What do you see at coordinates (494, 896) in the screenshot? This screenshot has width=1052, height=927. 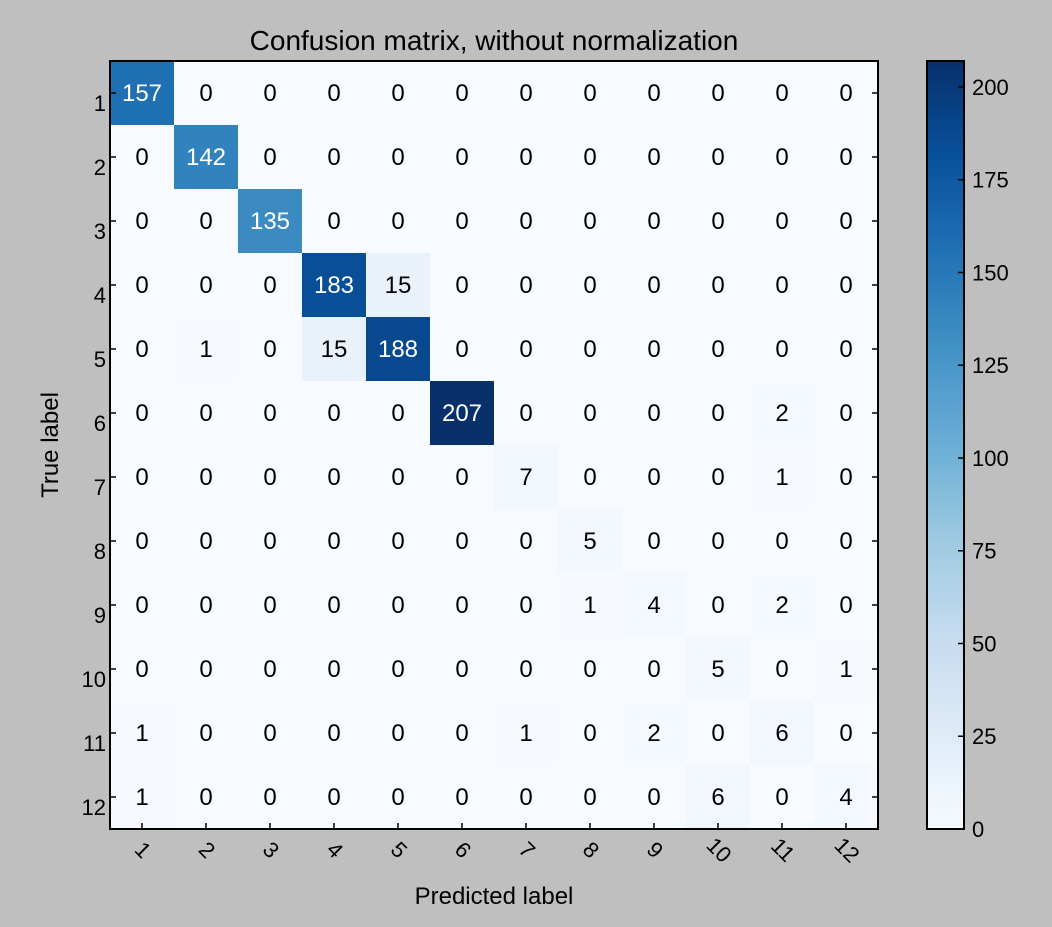 I see `x-axis-label: Predicted label` at bounding box center [494, 896].